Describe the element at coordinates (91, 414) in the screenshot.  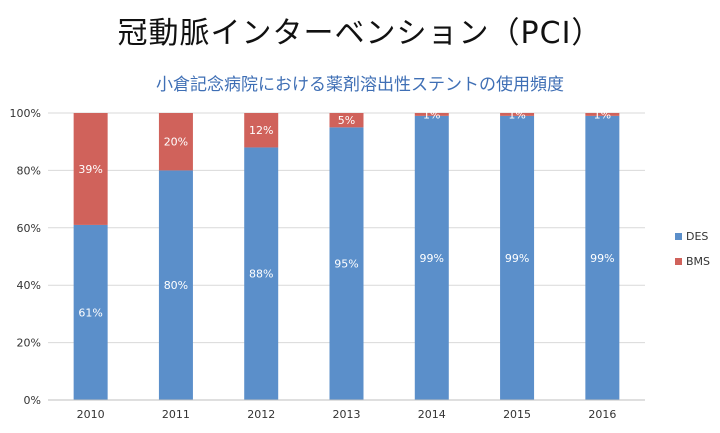
I see `x-tick-label: 2010` at that location.